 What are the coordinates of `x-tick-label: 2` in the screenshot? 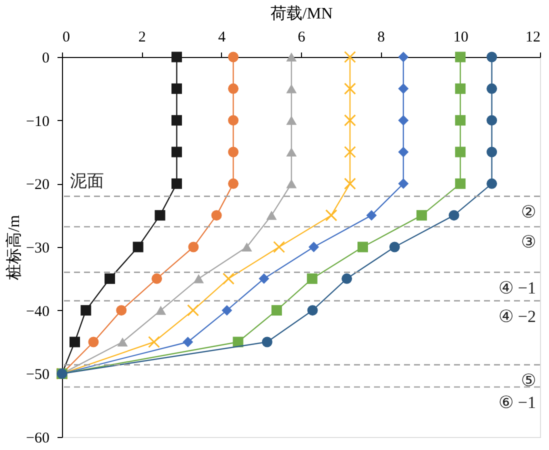 It's located at (142, 38).